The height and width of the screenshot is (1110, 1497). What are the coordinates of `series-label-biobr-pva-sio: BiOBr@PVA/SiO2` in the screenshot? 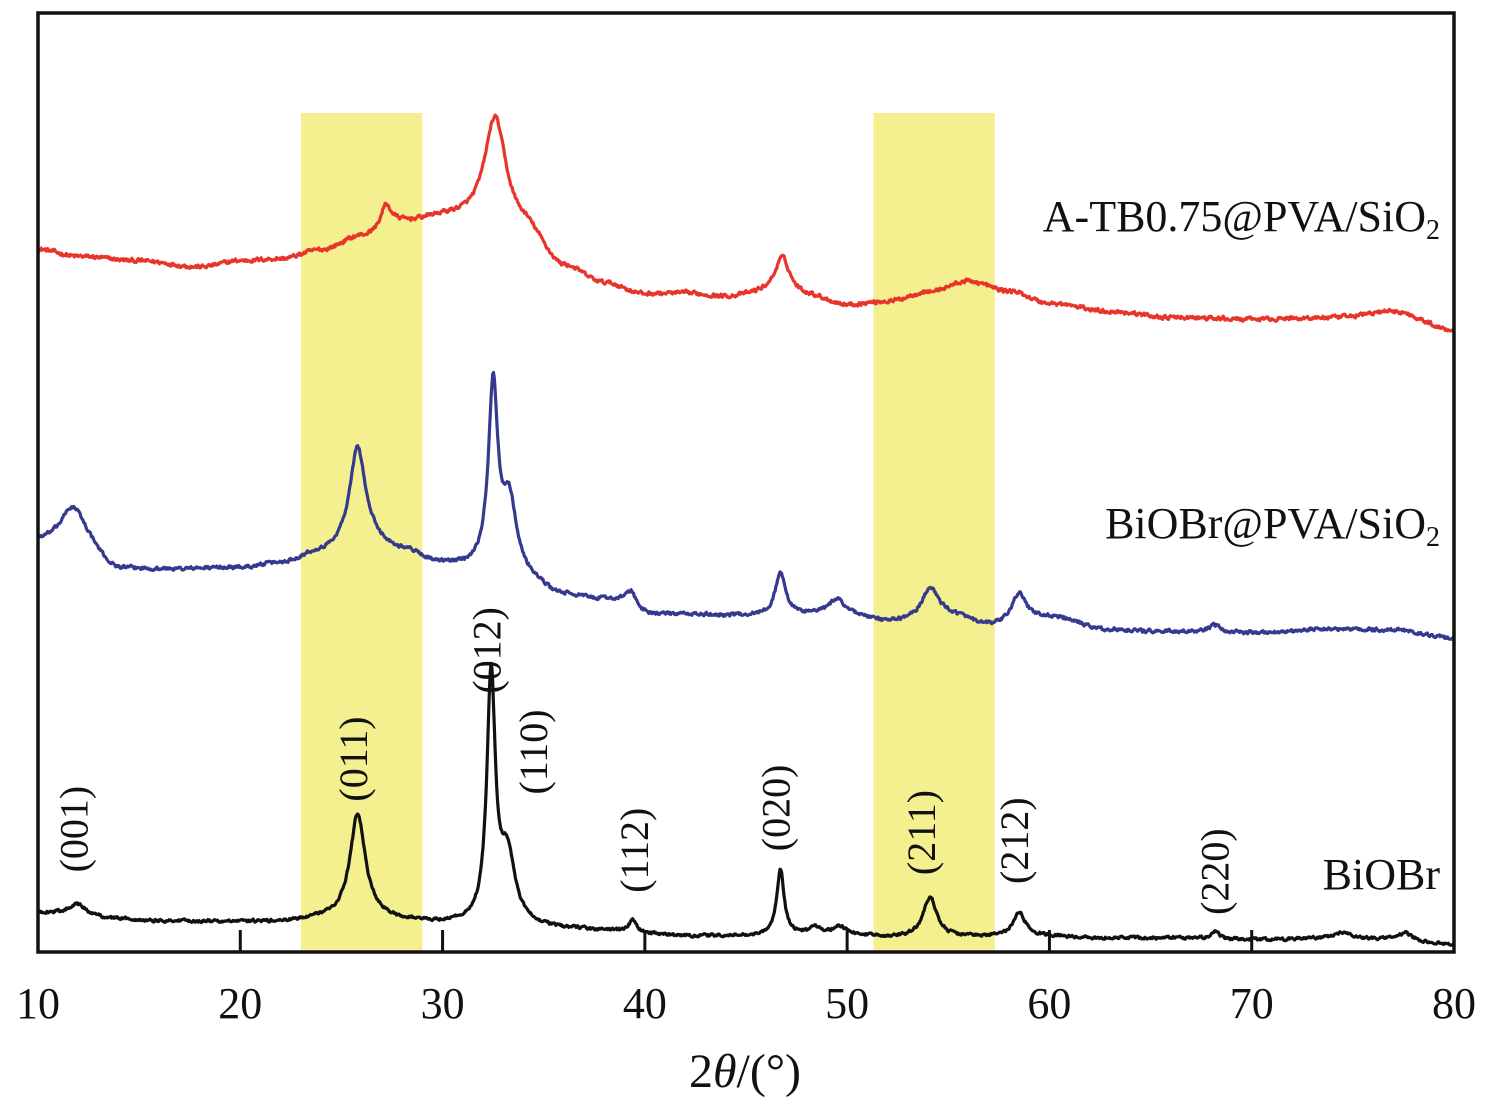 It's located at (1272, 526).